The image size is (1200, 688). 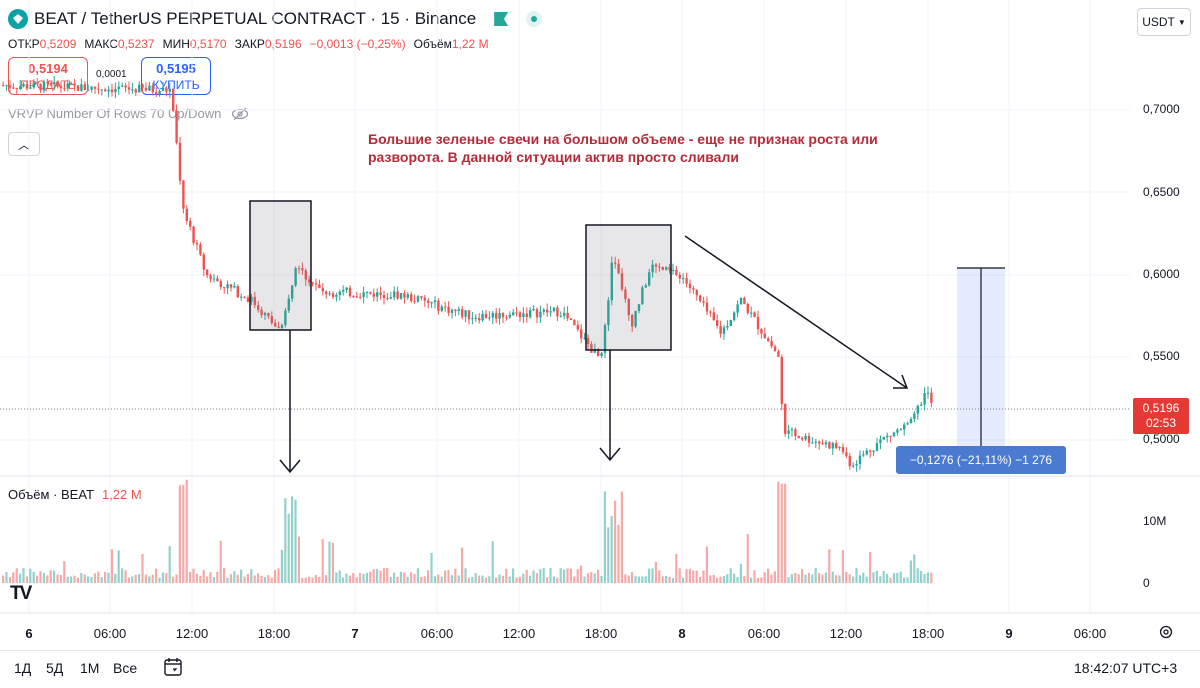 I want to click on collapse-indicators-button: ︿, so click(x=24, y=144).